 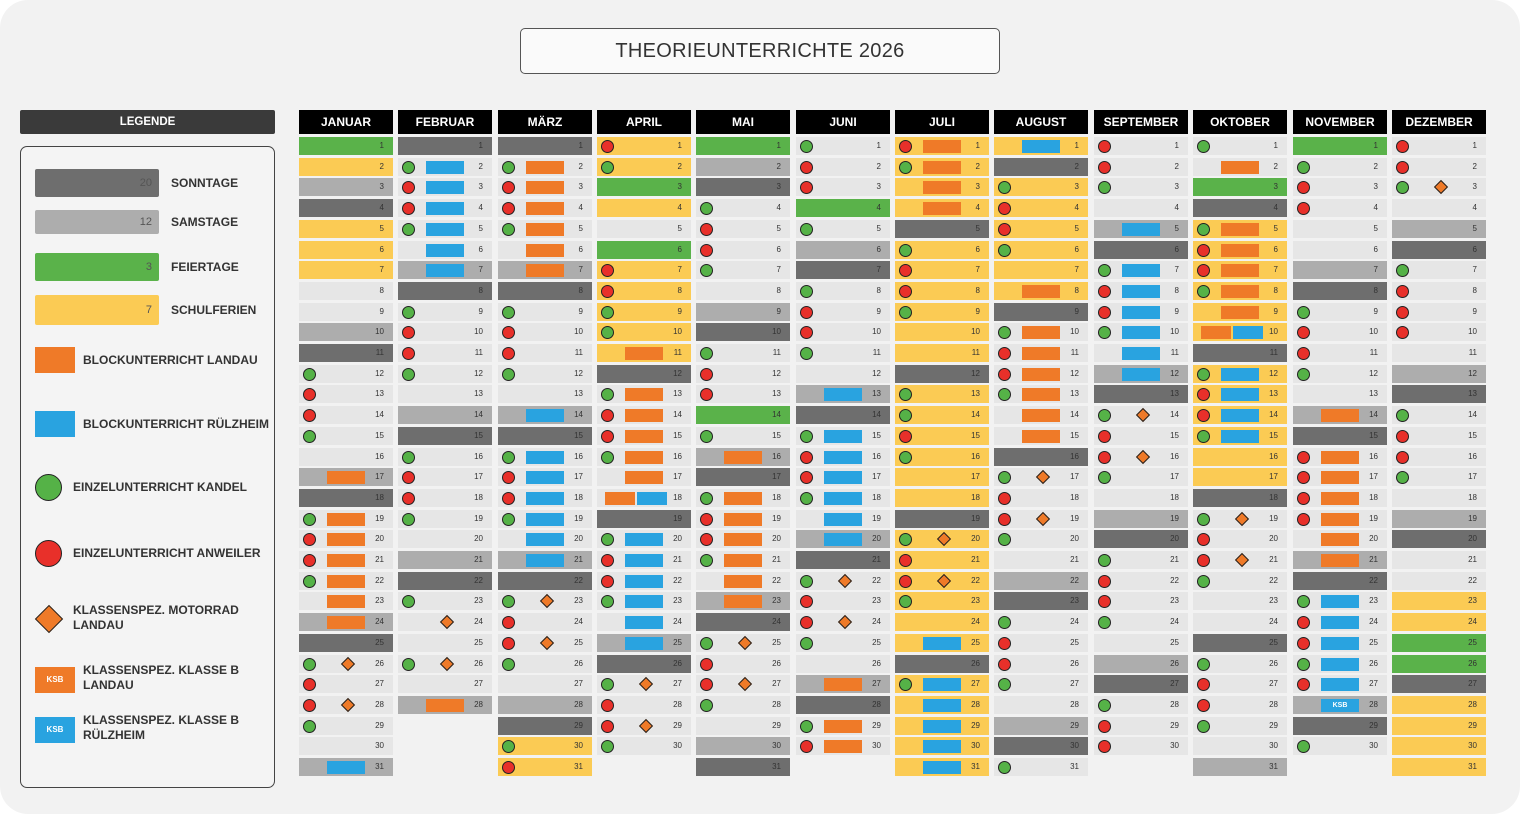 I want to click on day-cell: 21, so click(x=545, y=560).